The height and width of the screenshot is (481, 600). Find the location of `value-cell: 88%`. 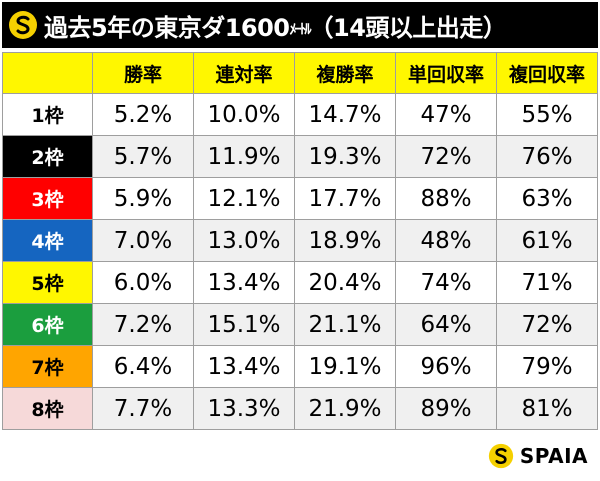

value-cell: 88% is located at coordinates (446, 198).